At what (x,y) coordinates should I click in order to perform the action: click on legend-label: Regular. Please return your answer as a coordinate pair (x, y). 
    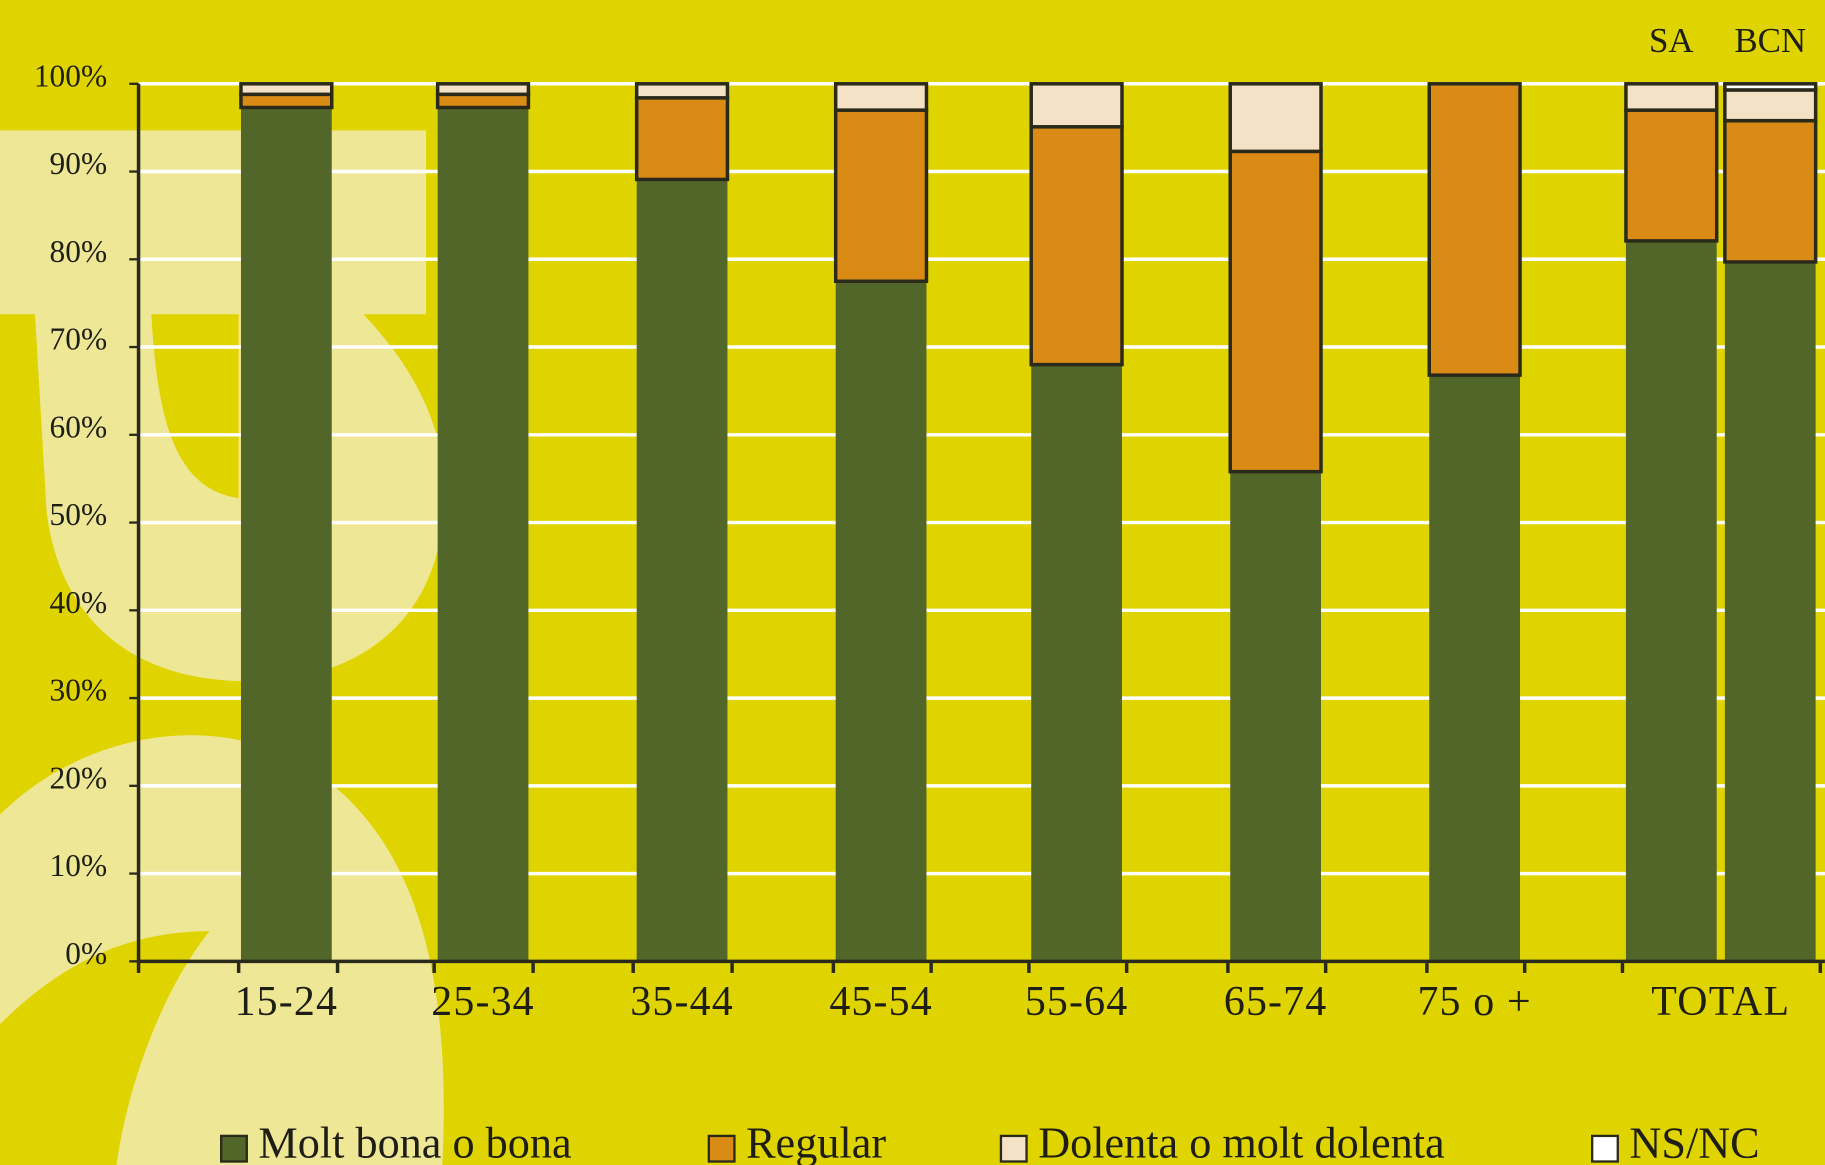
    Looking at the image, I should click on (816, 1142).